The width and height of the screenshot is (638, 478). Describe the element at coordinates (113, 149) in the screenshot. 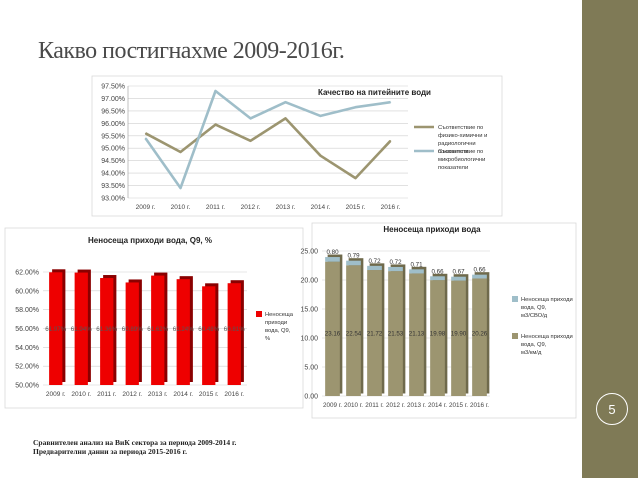

I see `y-tick-label: 95.00%` at that location.